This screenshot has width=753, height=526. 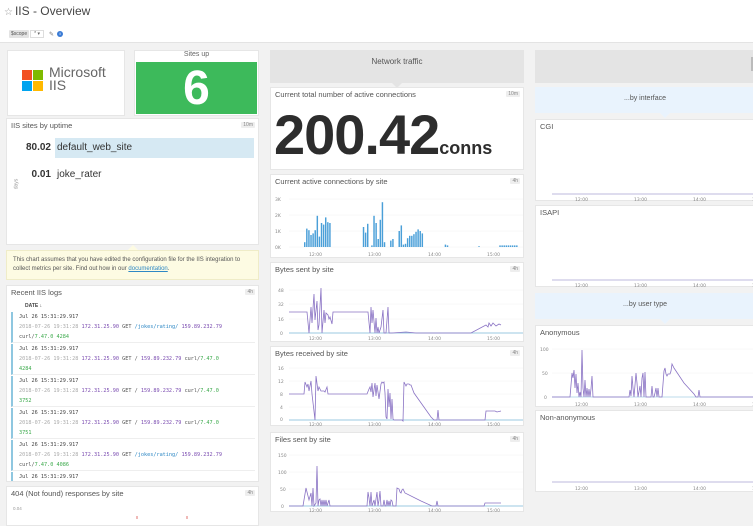 What do you see at coordinates (42, 125) in the screenshot?
I see `widget-title: IIS sites by uptime` at bounding box center [42, 125].